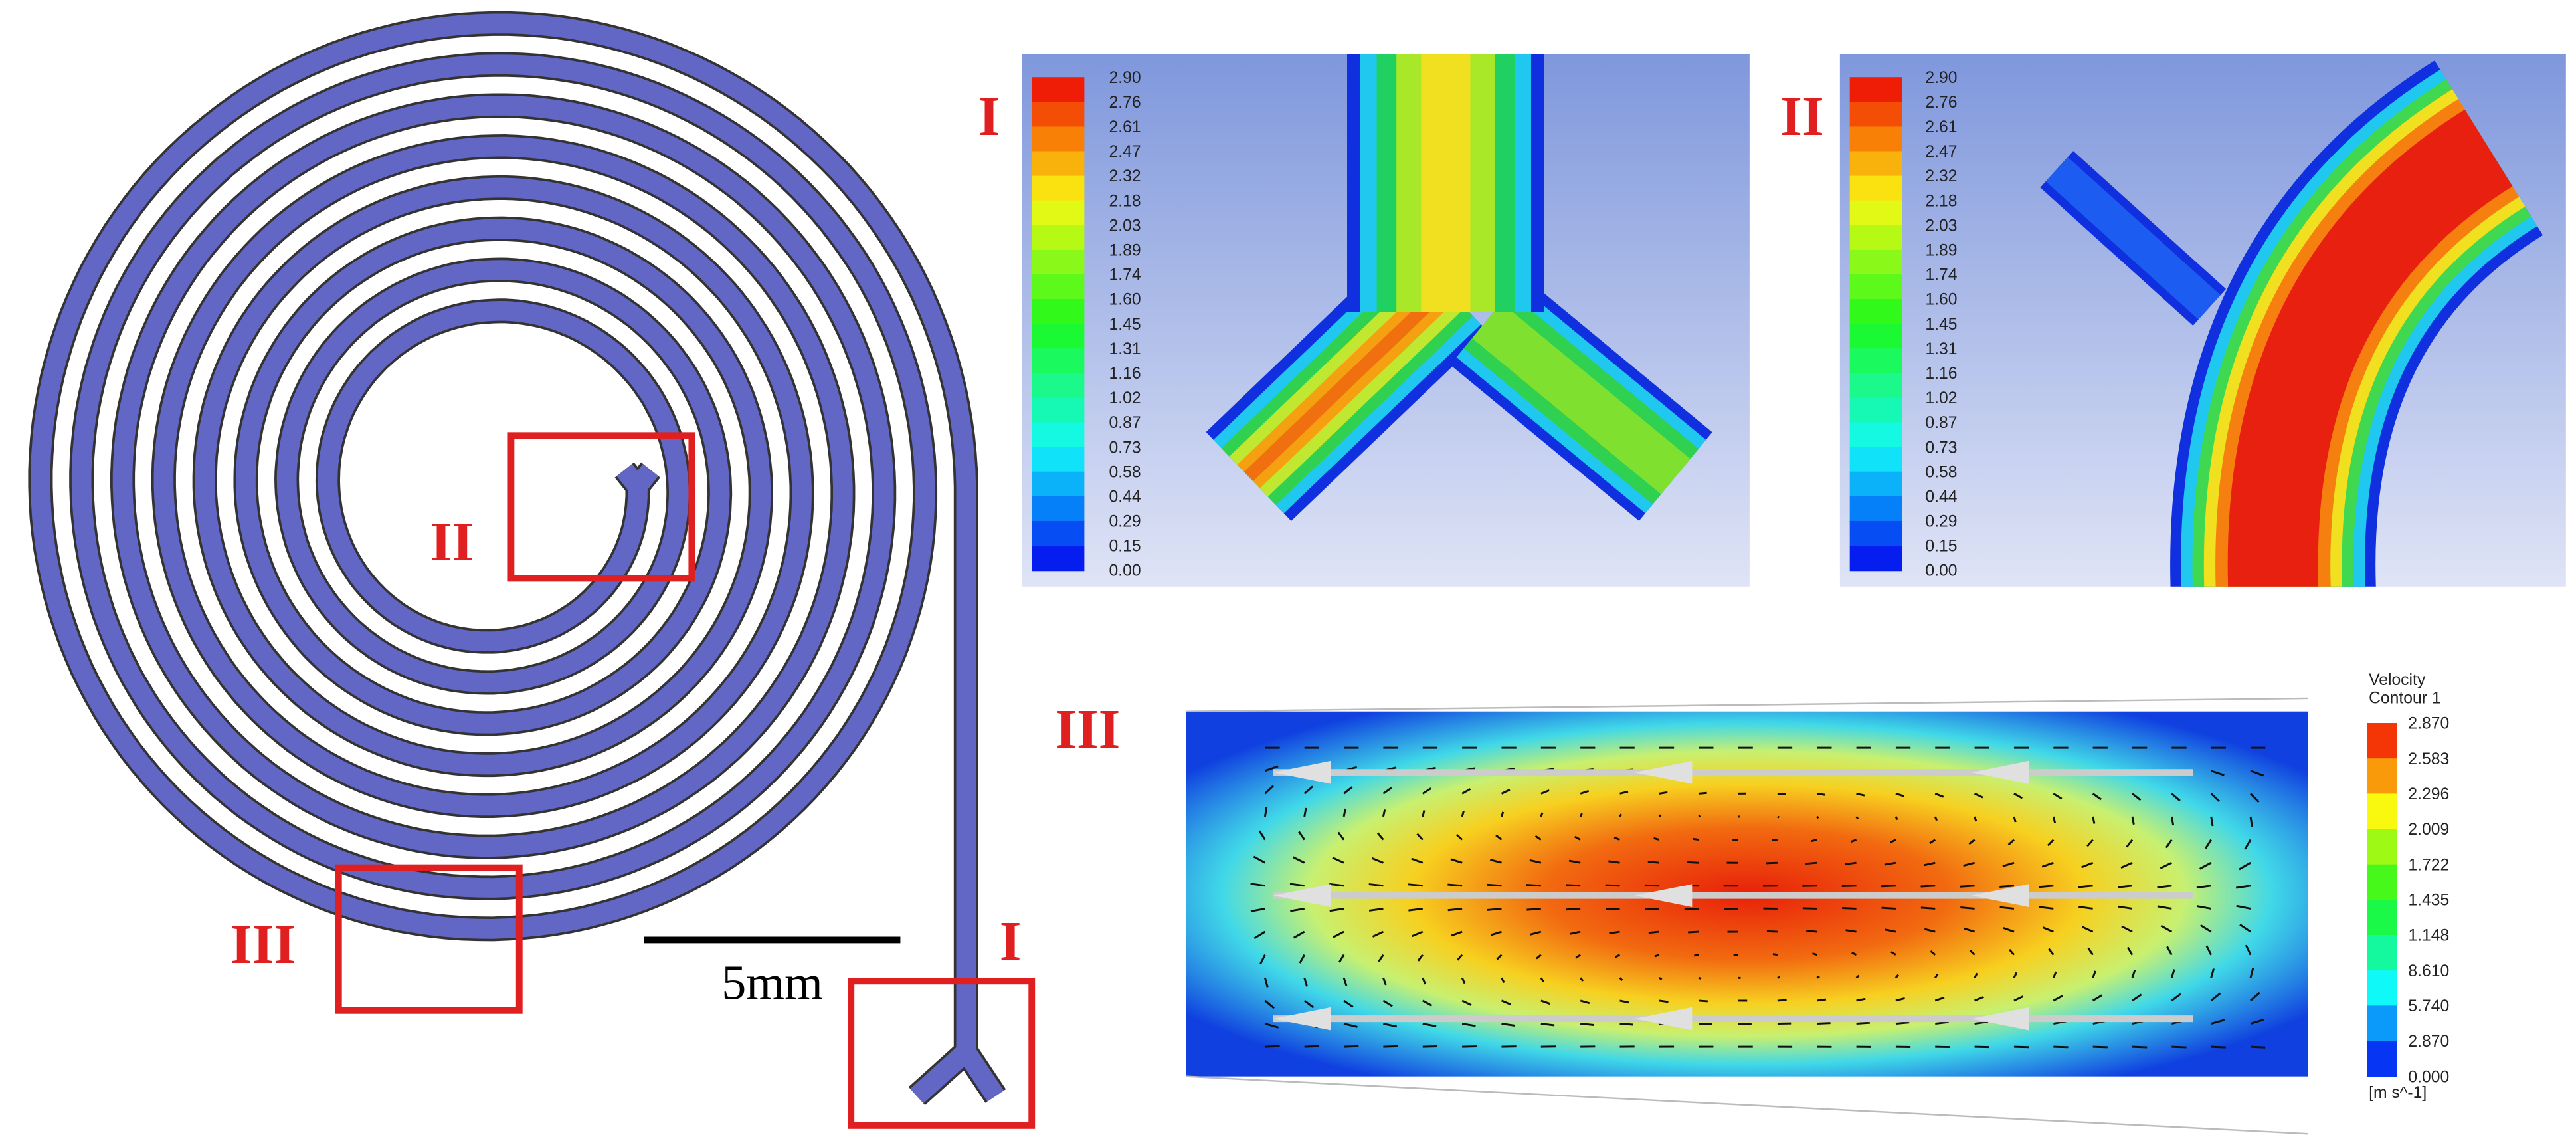 Image resolution: width=2576 pixels, height=1147 pixels. Describe the element at coordinates (1941, 275) in the screenshot. I see `colorbar-label: 1.74` at that location.